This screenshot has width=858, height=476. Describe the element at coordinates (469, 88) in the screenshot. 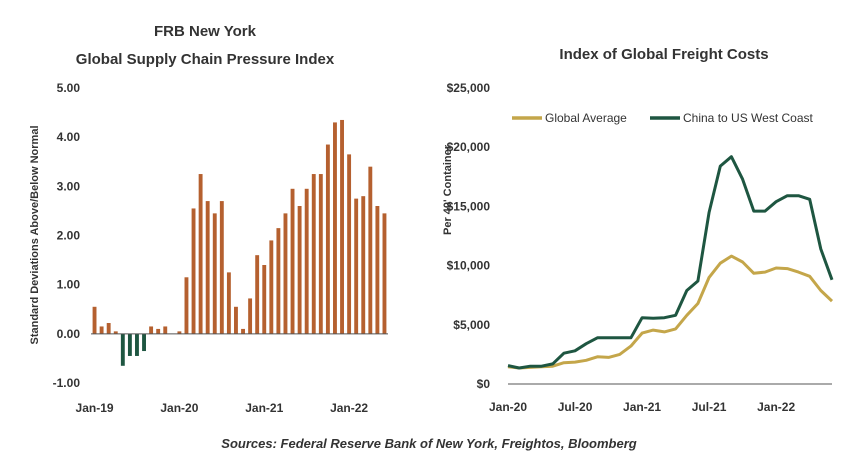

I see `y-tick-label: $25,000` at that location.